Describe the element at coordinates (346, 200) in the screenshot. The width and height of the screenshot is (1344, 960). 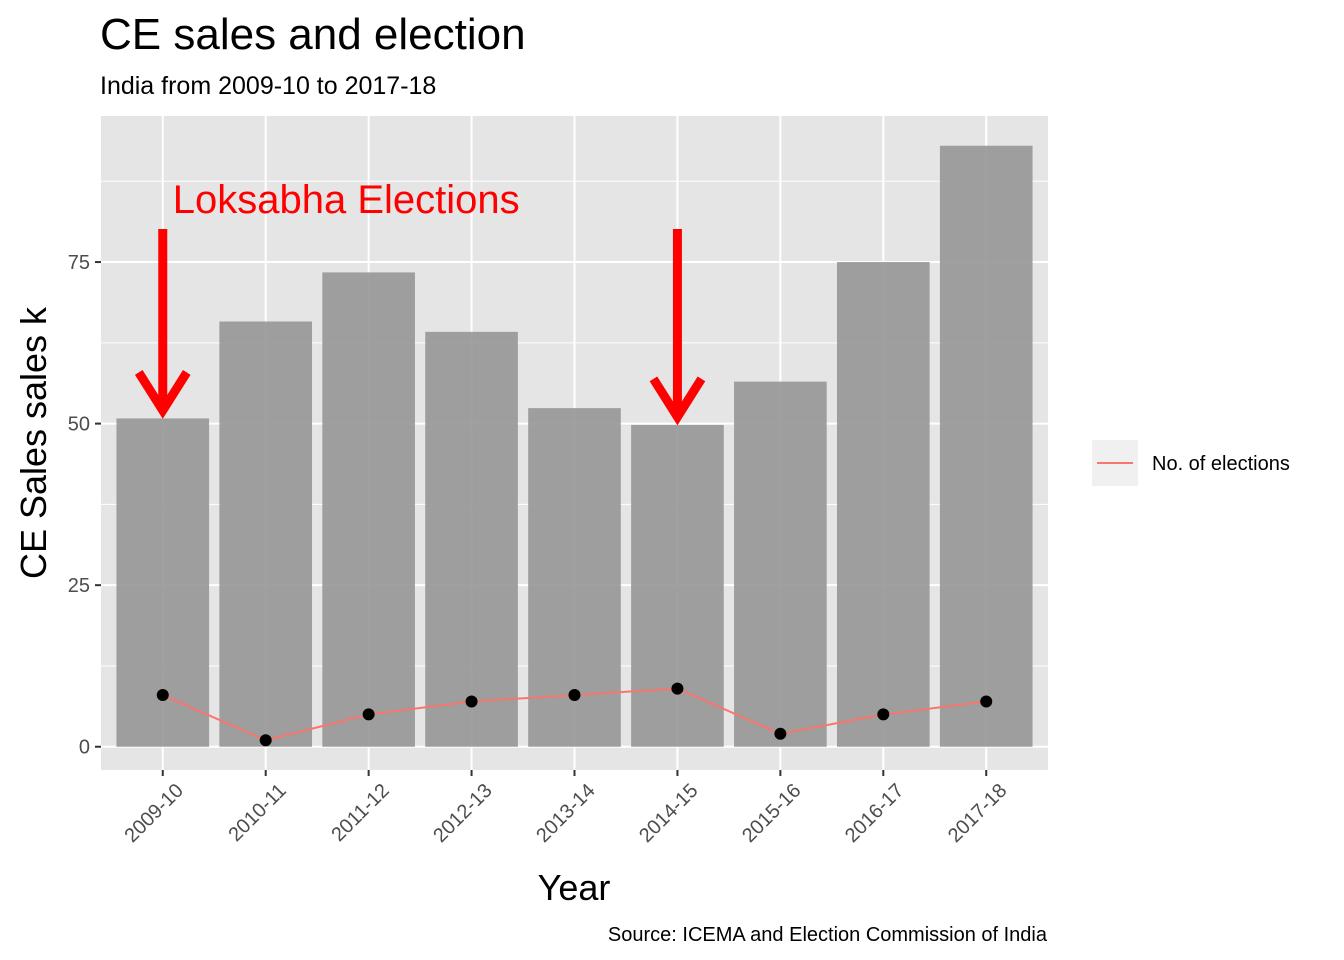
I see `annotation-label: Loksabha Elections` at that location.